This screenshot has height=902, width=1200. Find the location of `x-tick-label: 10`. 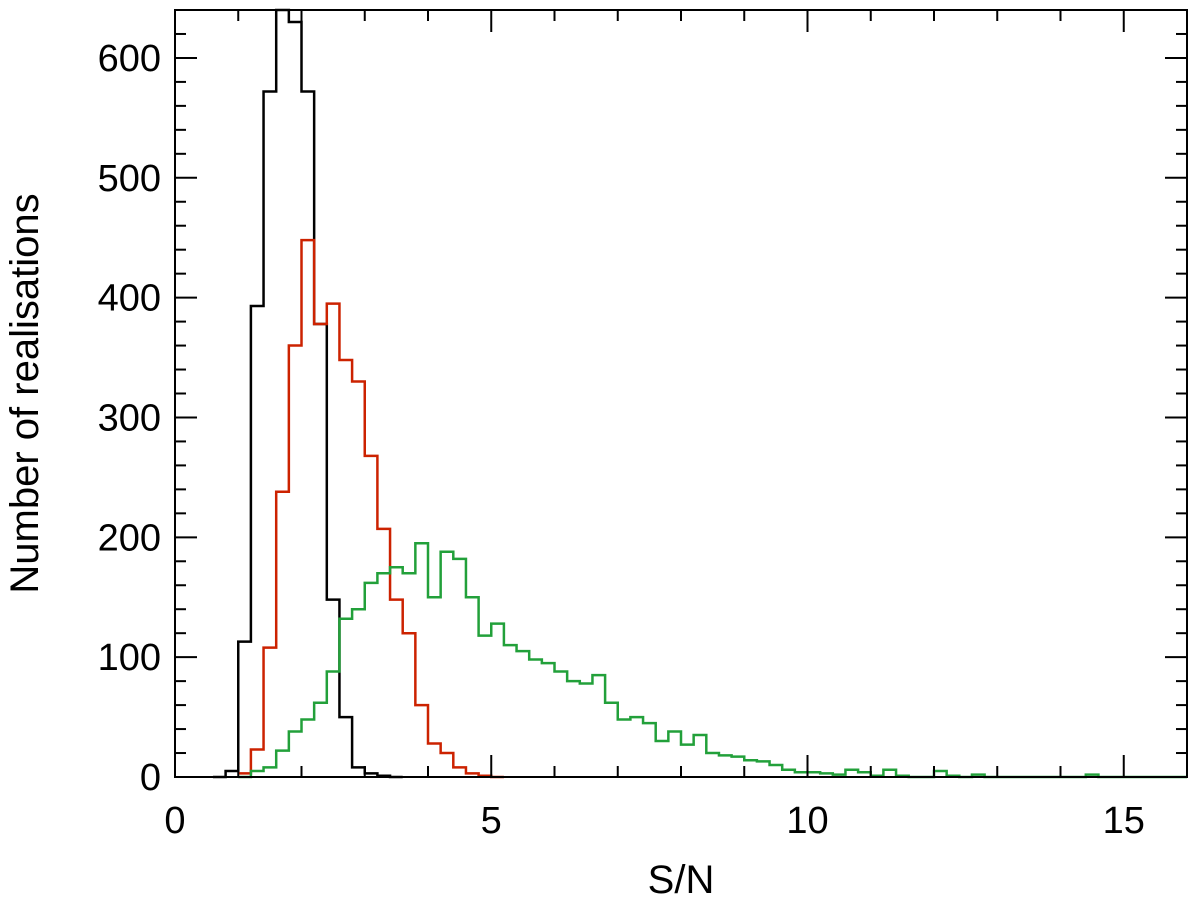

x-tick-label: 10 is located at coordinates (807, 821).